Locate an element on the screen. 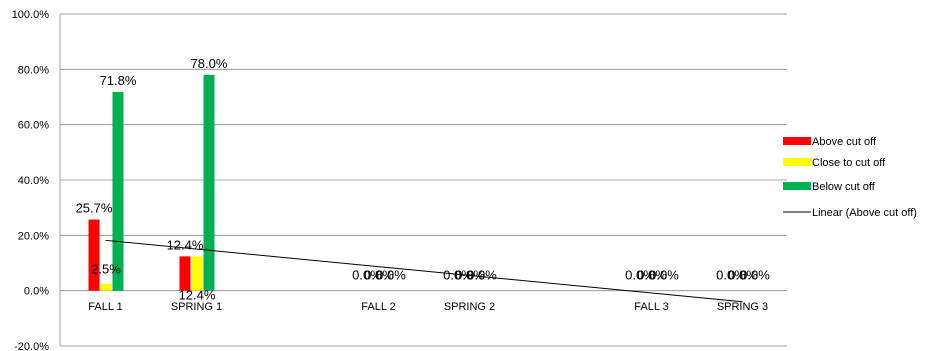 The image size is (932, 351). data-label: 2.5% is located at coordinates (106, 269).